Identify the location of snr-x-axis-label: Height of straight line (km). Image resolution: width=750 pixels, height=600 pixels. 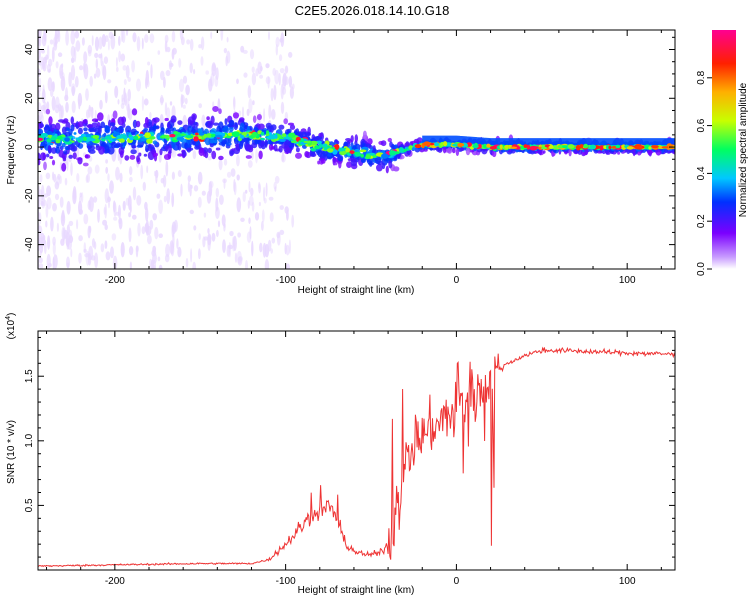
(356, 590).